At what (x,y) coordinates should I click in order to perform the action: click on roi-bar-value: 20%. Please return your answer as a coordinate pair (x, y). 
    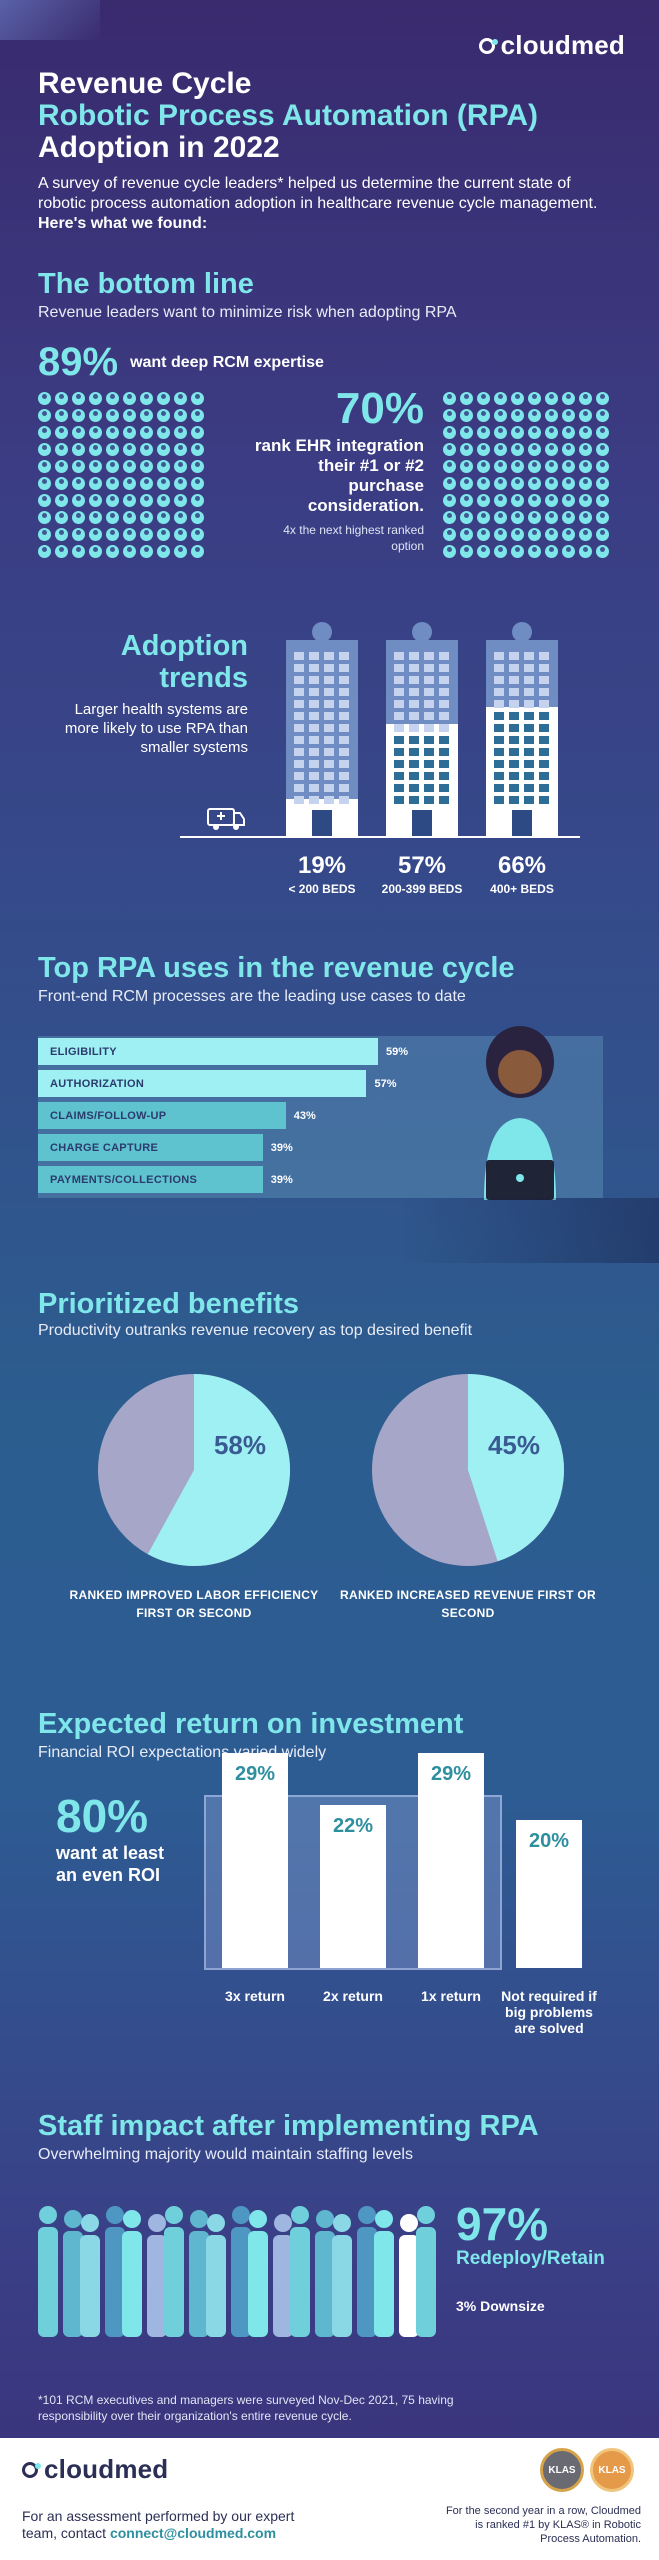
    Looking at the image, I should click on (549, 1840).